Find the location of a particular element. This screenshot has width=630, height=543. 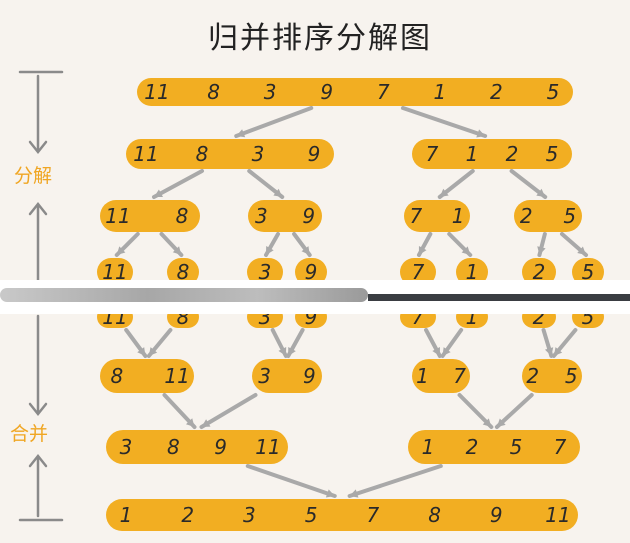

array-node: 1 2 5 7 is located at coordinates (494, 447).